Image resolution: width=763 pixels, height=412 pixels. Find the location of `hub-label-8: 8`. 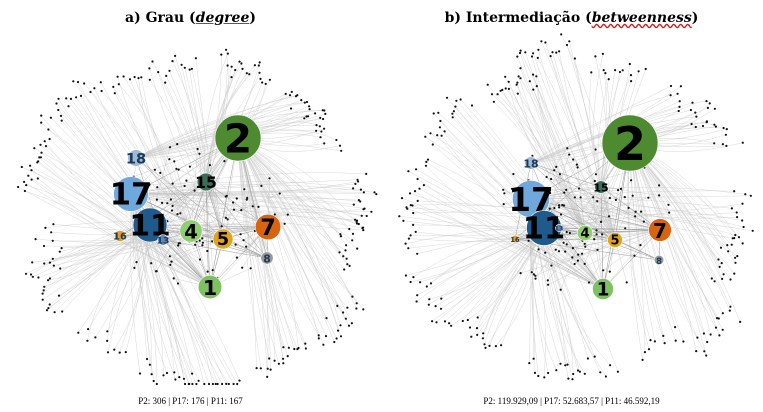

hub-label-8: 8 is located at coordinates (659, 261).